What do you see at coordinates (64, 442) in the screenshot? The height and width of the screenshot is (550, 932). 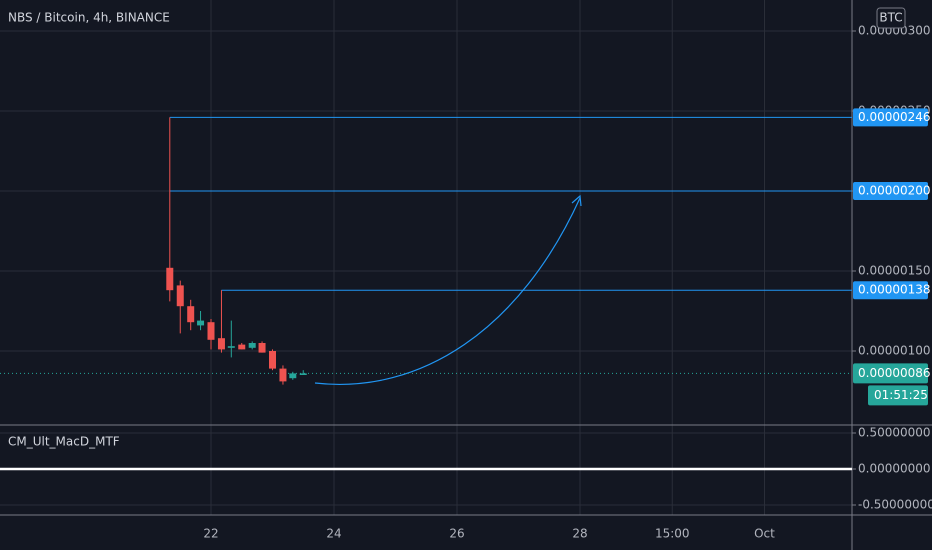 I see `indicator-title: CM_Ult_MacD_MTF` at bounding box center [64, 442].